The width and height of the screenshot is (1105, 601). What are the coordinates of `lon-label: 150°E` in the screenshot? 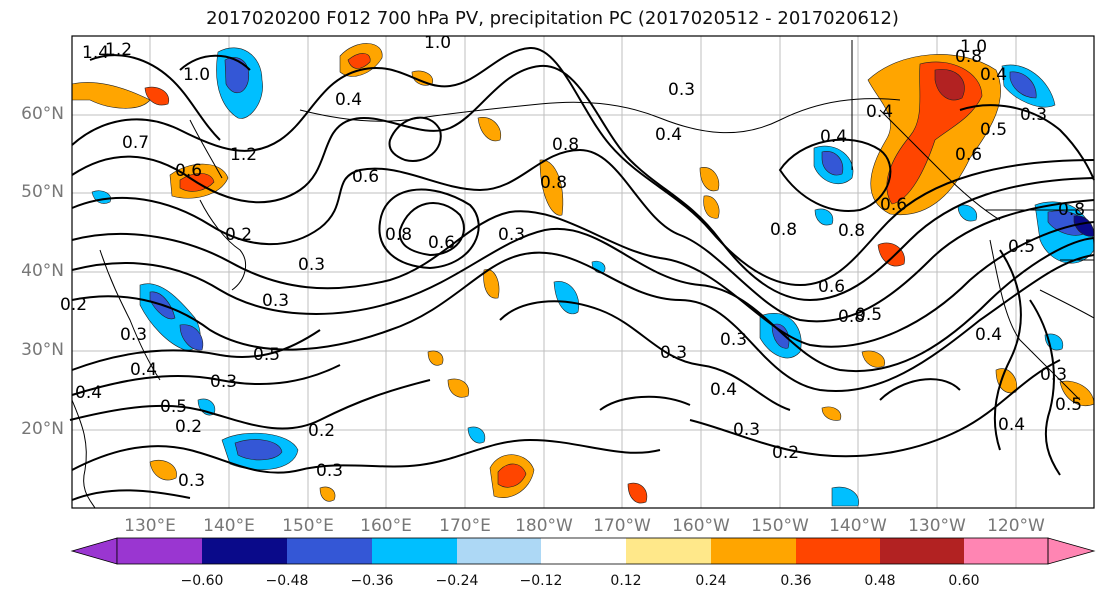 It's located at (308, 526).